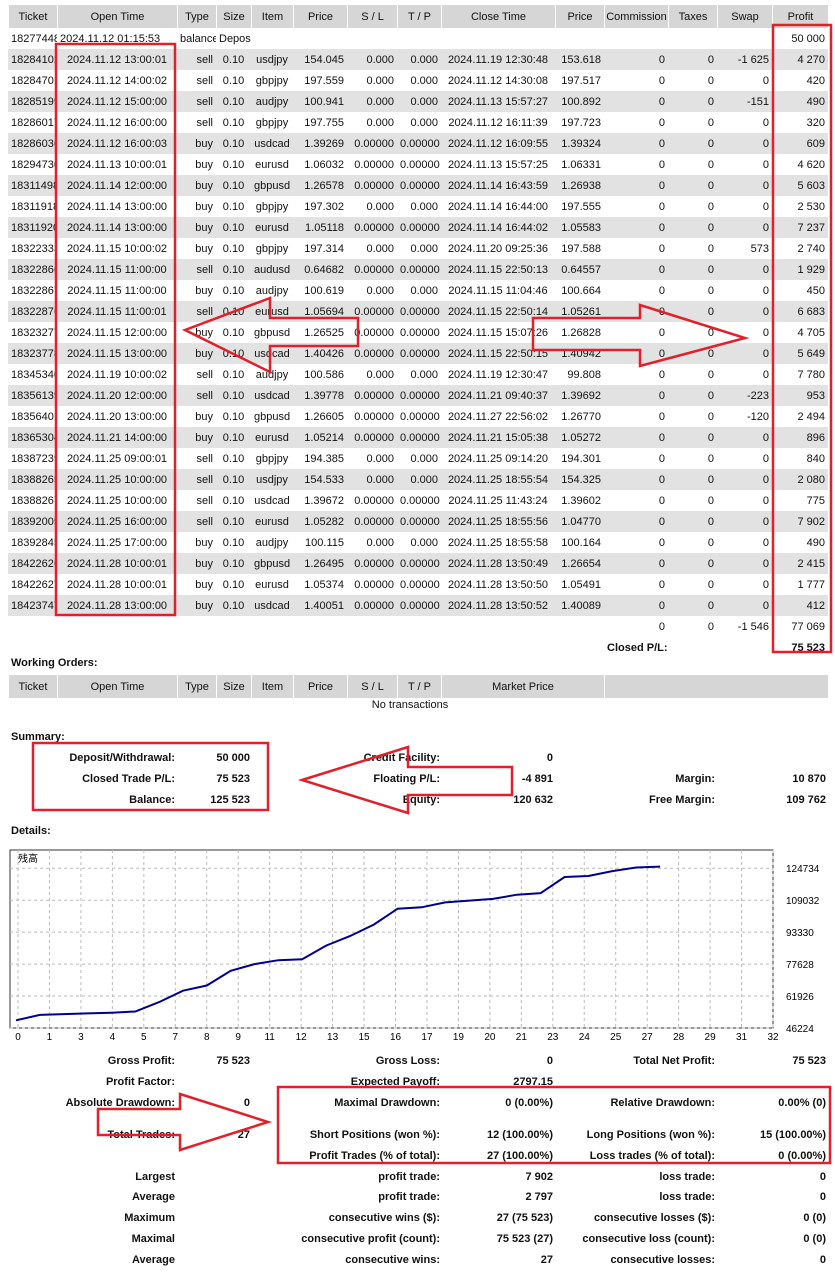 The height and width of the screenshot is (1273, 835). I want to click on cell: audjpy, so click(272, 542).